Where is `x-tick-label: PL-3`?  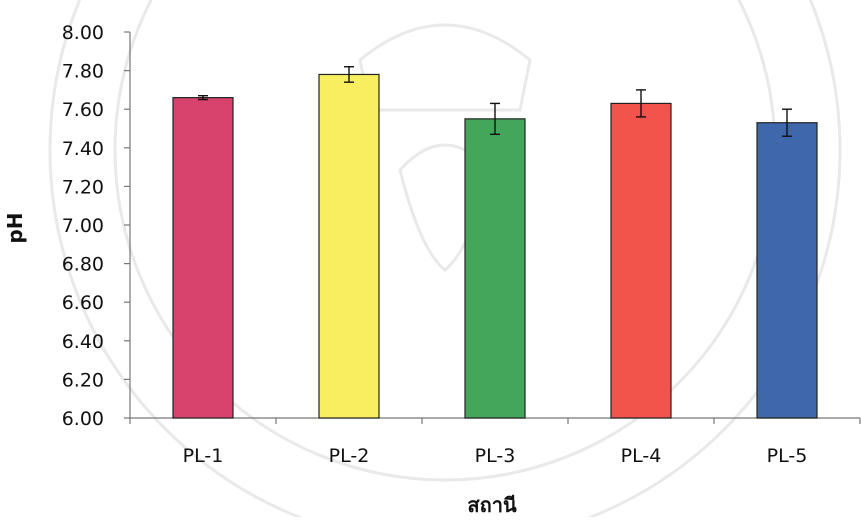
x-tick-label: PL-3 is located at coordinates (495, 456).